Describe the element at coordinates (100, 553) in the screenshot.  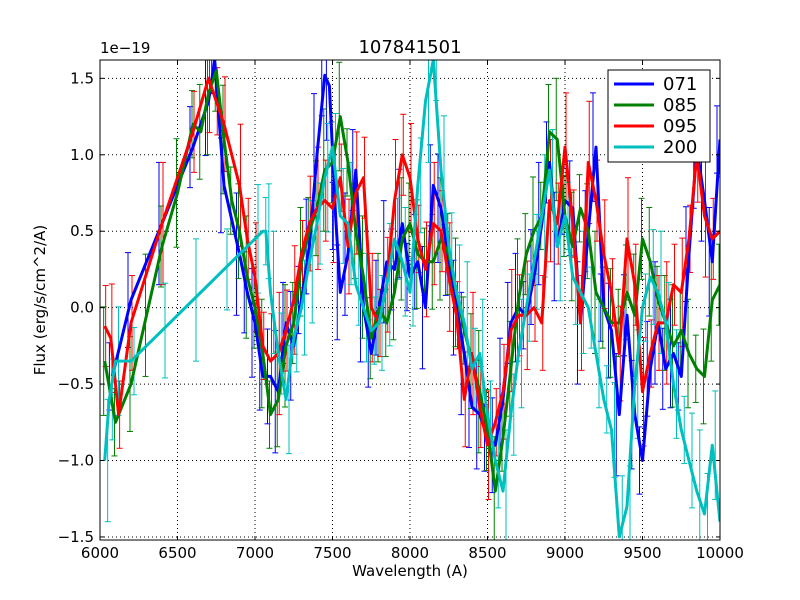
I see `x-tick-label: 6000` at that location.